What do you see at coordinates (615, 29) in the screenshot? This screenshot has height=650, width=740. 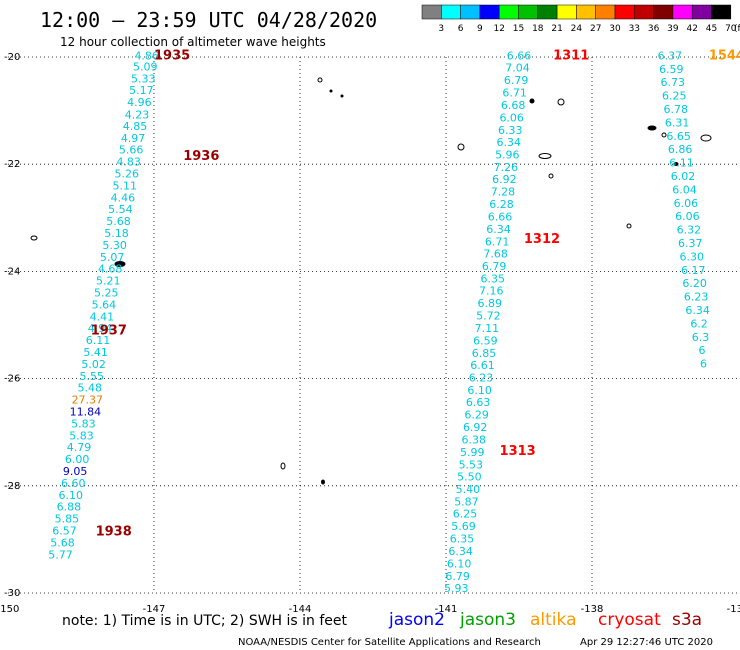 I see `legend-label: 30` at bounding box center [615, 29].